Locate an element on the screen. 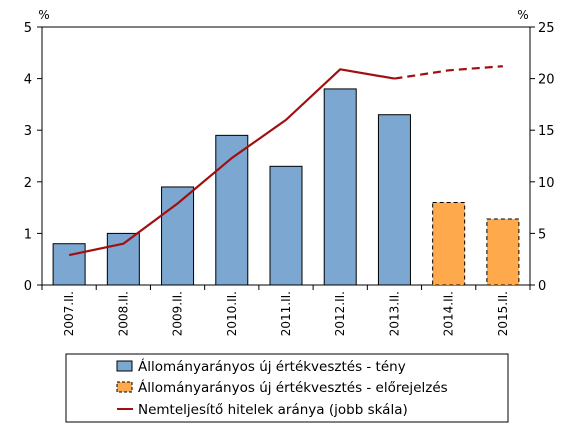  right-axis-unit: % is located at coordinates (522, 15).